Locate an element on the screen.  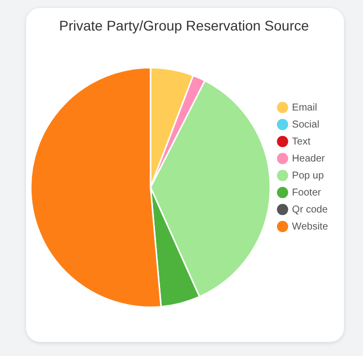
legend-label: Pop up is located at coordinates (308, 176).